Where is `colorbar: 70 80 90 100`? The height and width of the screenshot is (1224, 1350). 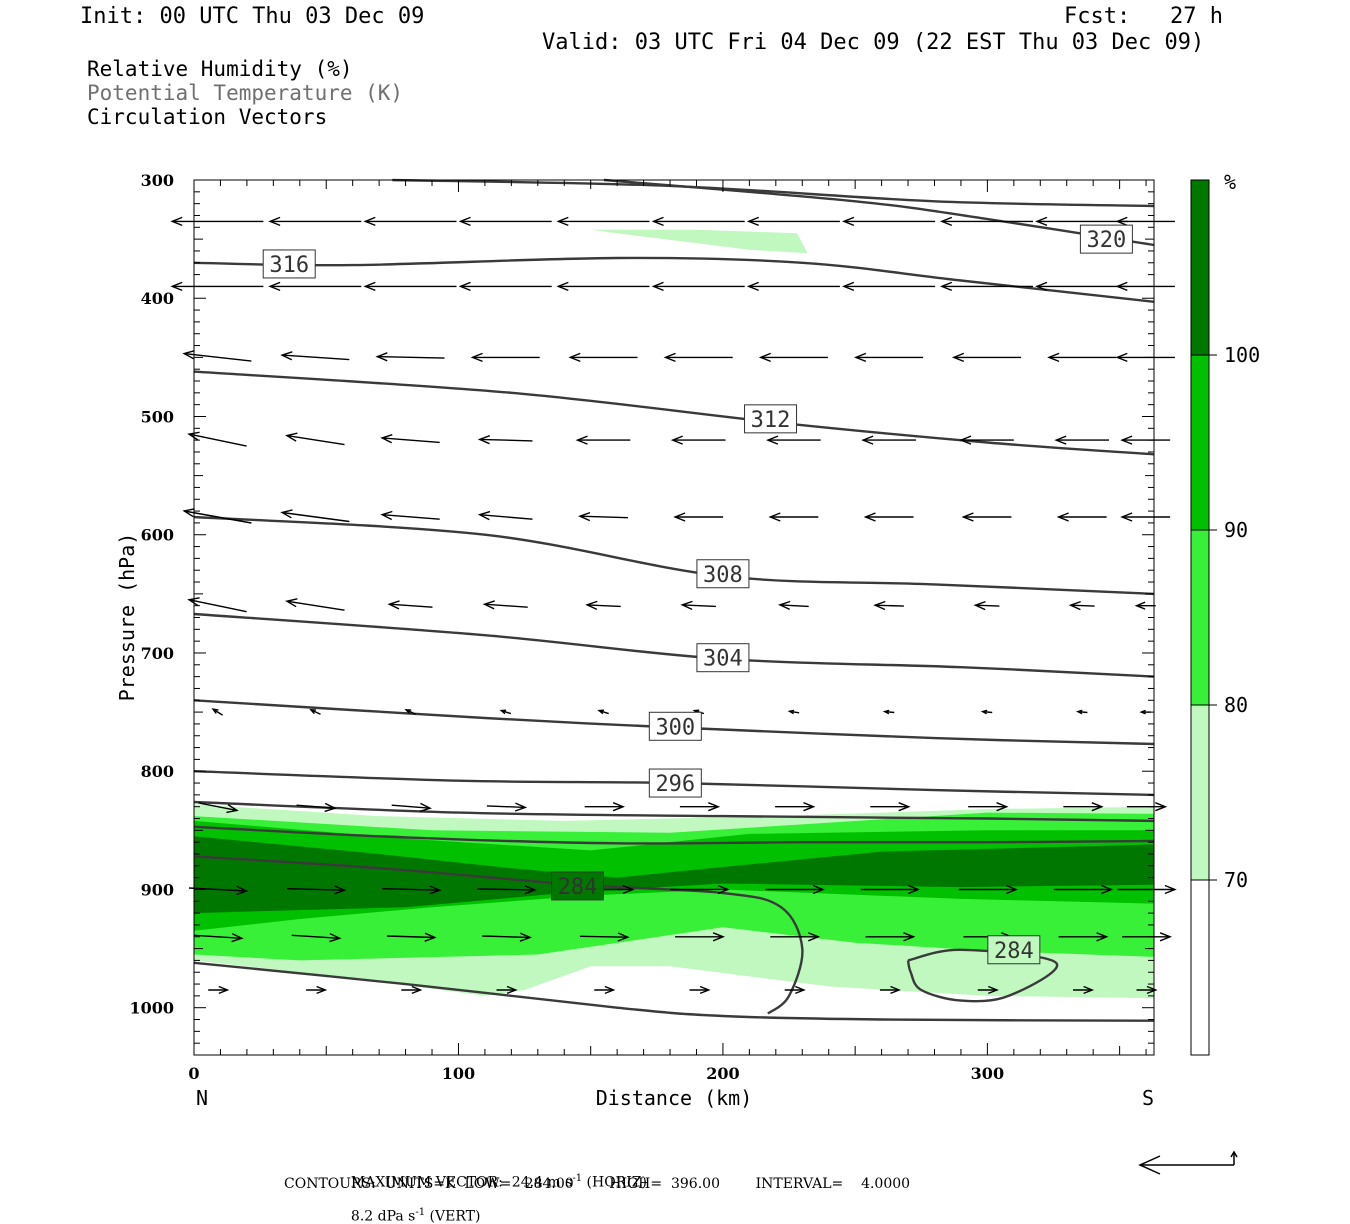 colorbar: 70 80 90 100 is located at coordinates (1225, 617).